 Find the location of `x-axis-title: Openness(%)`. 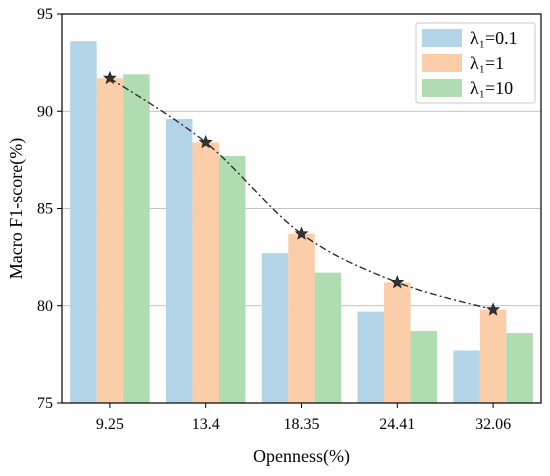

x-axis-title: Openness(%) is located at coordinates (301, 456).